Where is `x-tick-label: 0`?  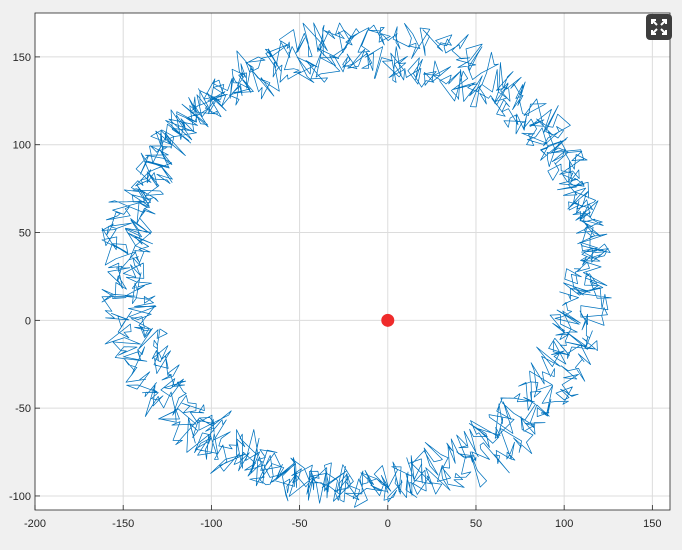 x-tick-label: 0 is located at coordinates (388, 524).